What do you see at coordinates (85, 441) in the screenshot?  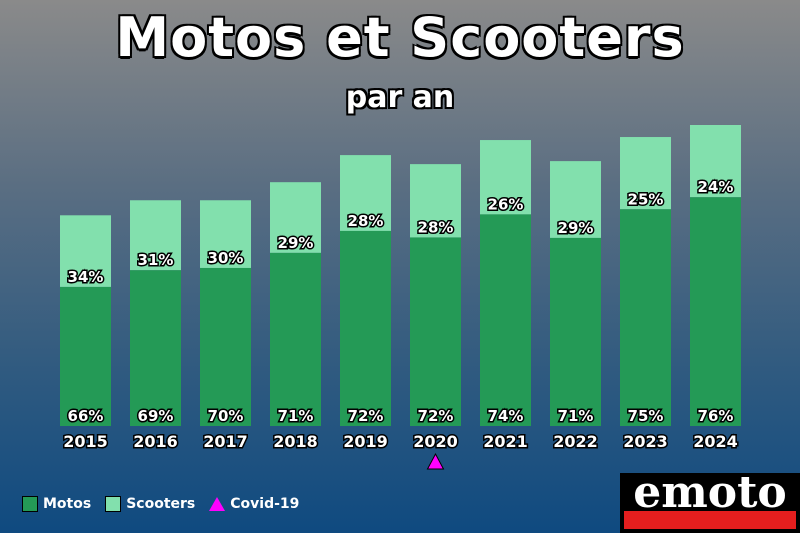 I see `x-tick-label-2015: 2015` at bounding box center [85, 441].